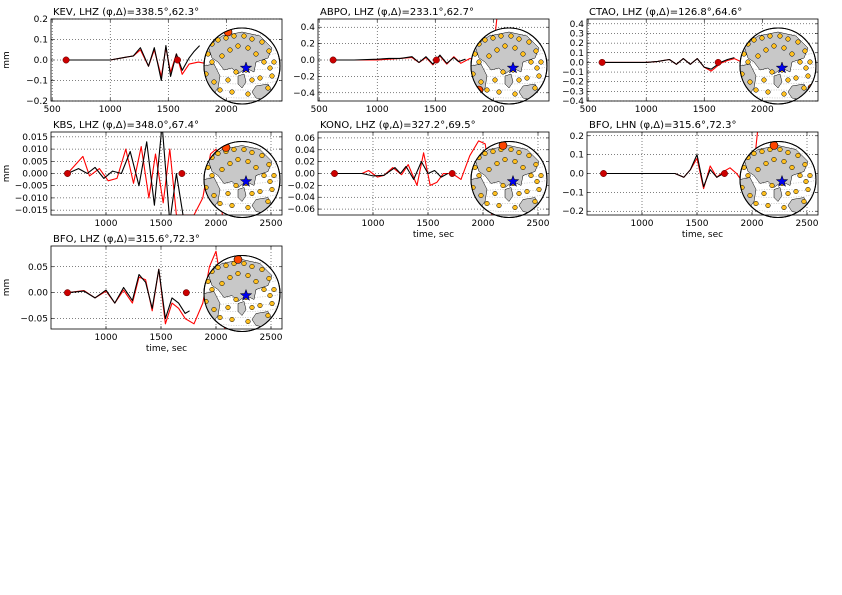 The height and width of the screenshot is (595, 842). What do you see at coordinates (305, 151) in the screenshot?
I see `y-tick-label: 0.04` at bounding box center [305, 151].